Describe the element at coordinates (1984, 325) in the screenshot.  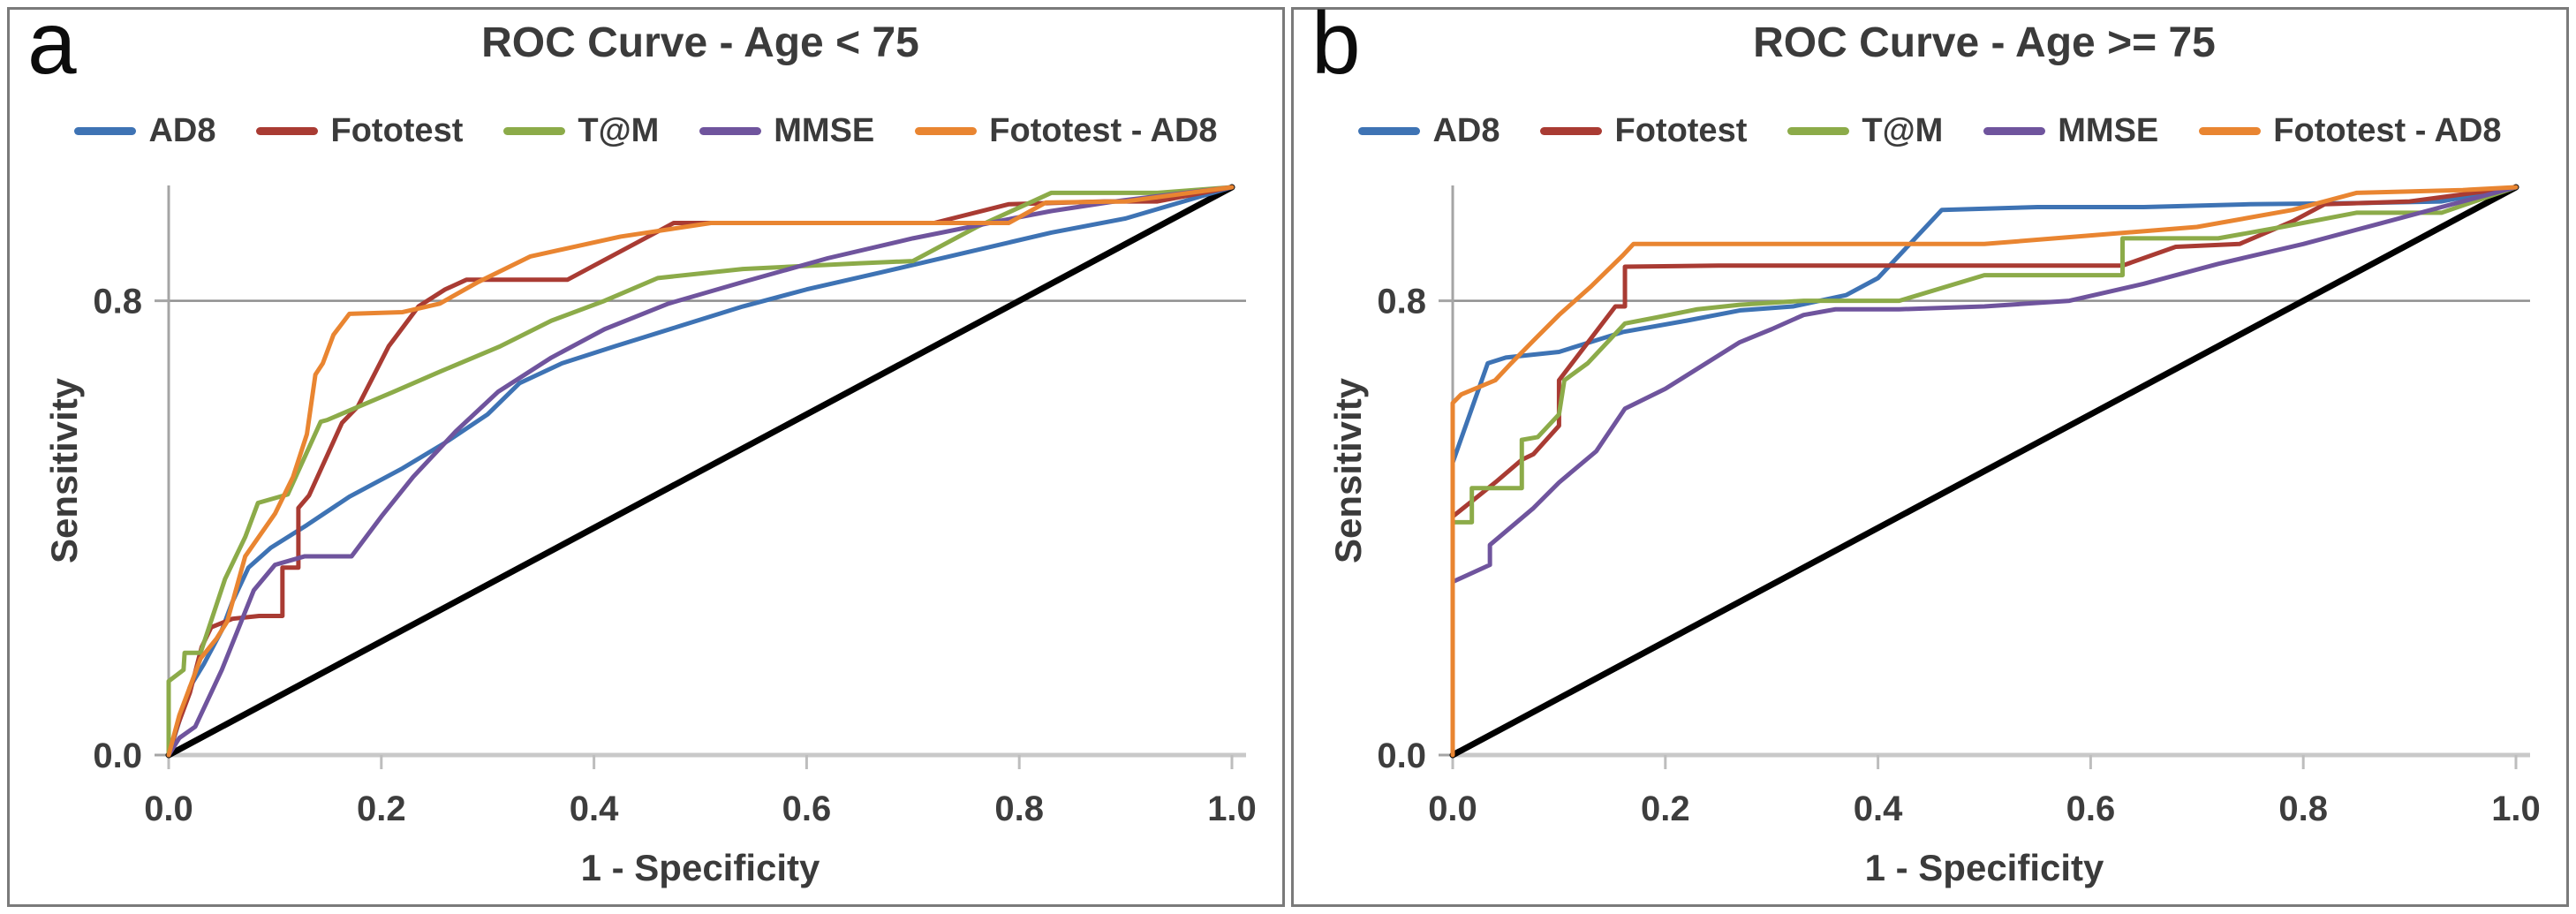
I see `series-ad8` at that location.